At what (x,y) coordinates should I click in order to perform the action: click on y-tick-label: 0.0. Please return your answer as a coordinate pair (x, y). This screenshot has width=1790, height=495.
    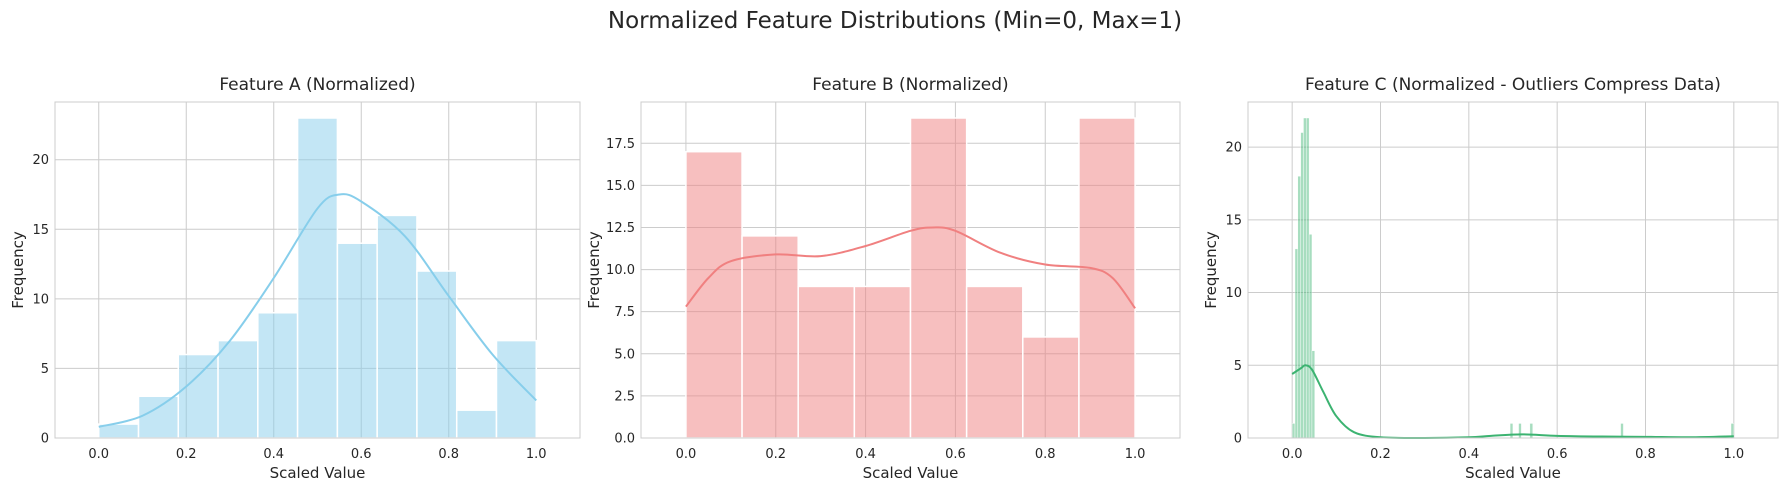
    Looking at the image, I should click on (624, 439).